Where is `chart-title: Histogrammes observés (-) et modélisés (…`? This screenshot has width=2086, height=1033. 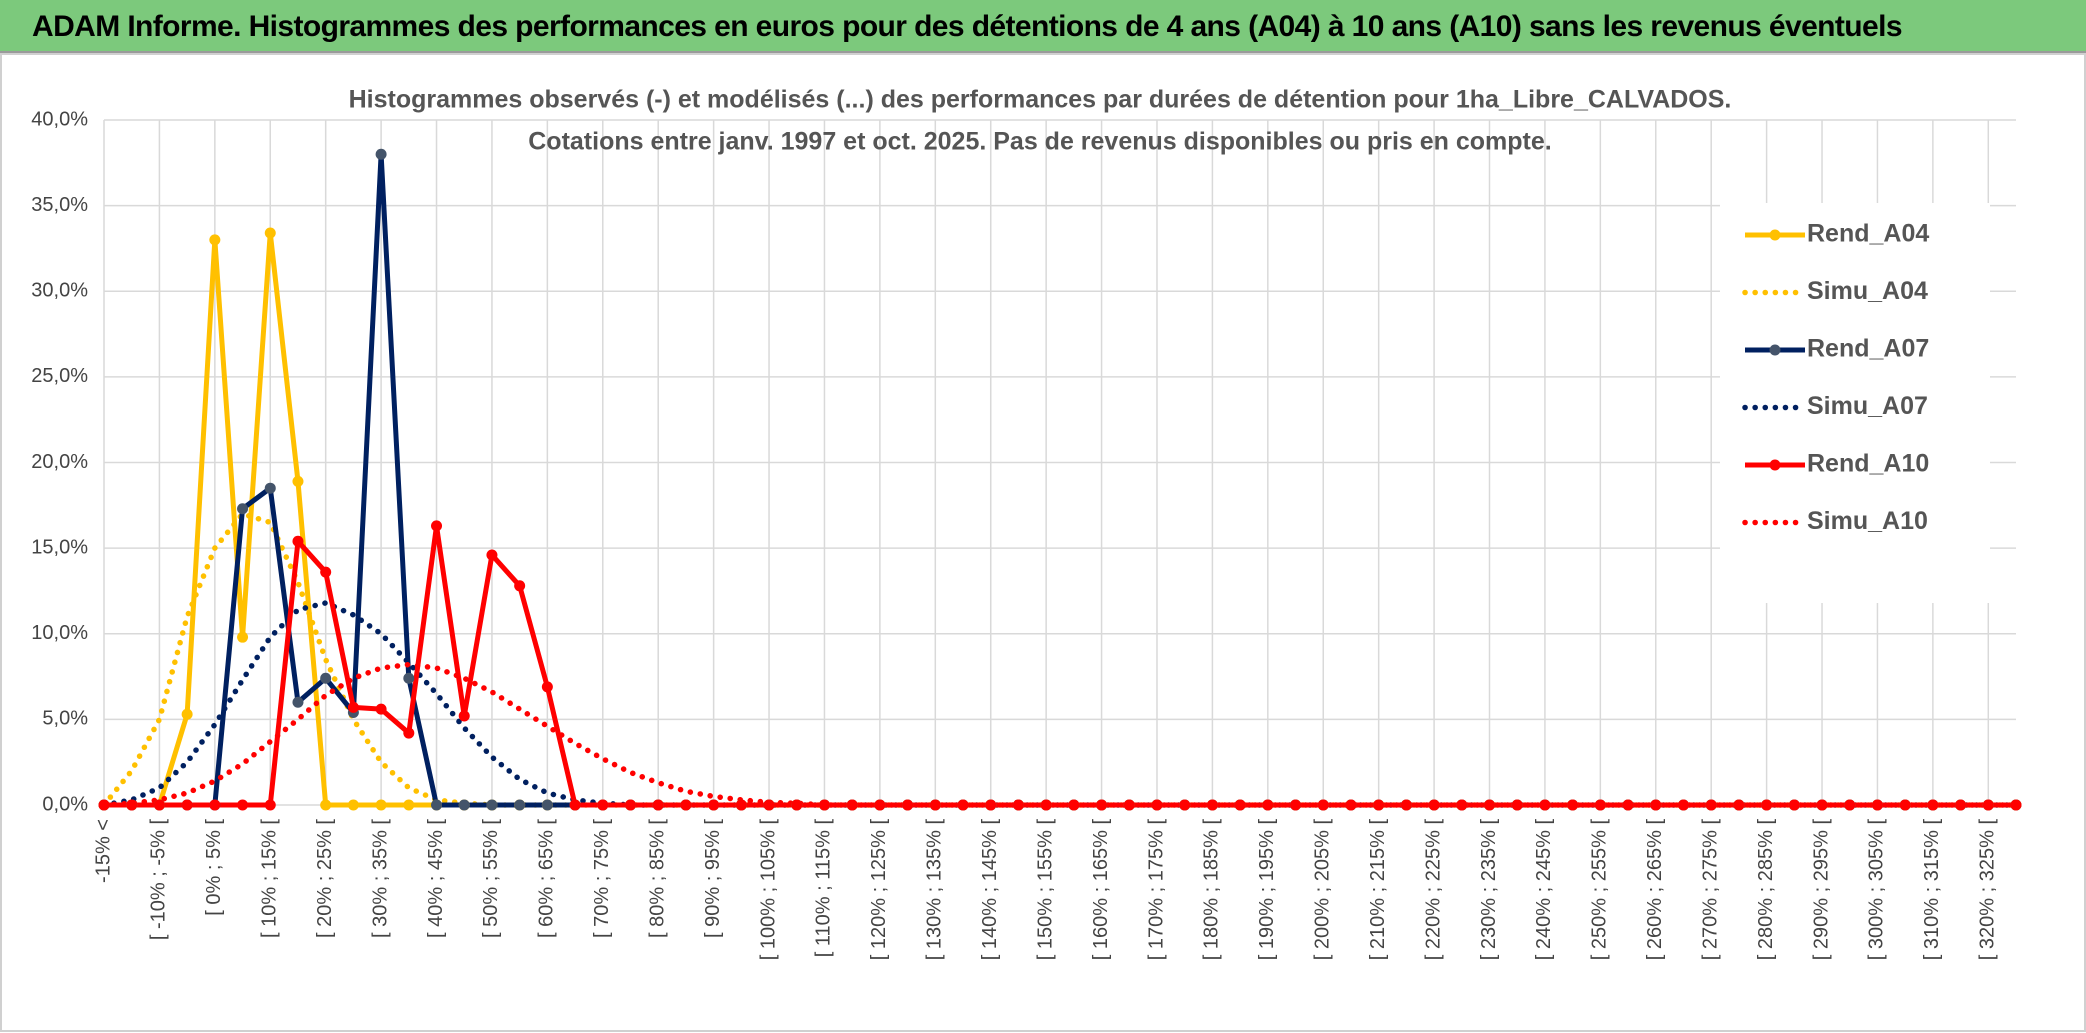
chart-title: Histogrammes observés (-) et modélisés (… is located at coordinates (1040, 100).